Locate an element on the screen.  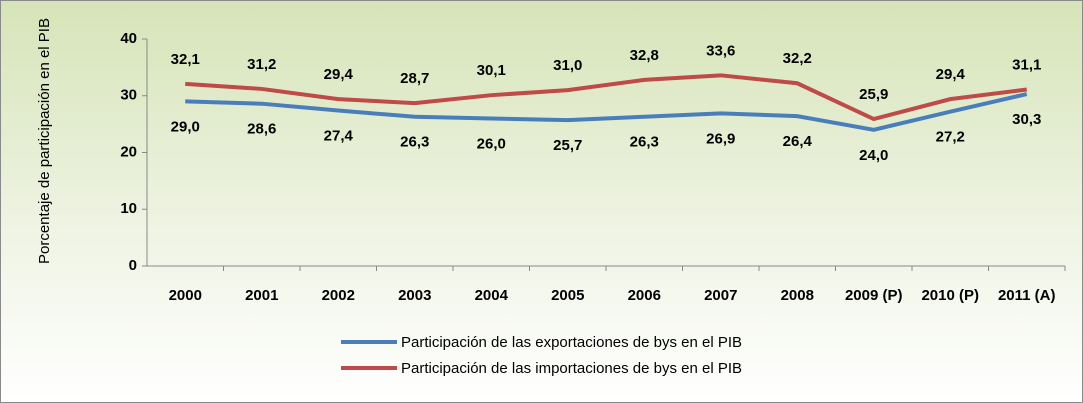
x-tick-label: 2000 is located at coordinates (185, 295).